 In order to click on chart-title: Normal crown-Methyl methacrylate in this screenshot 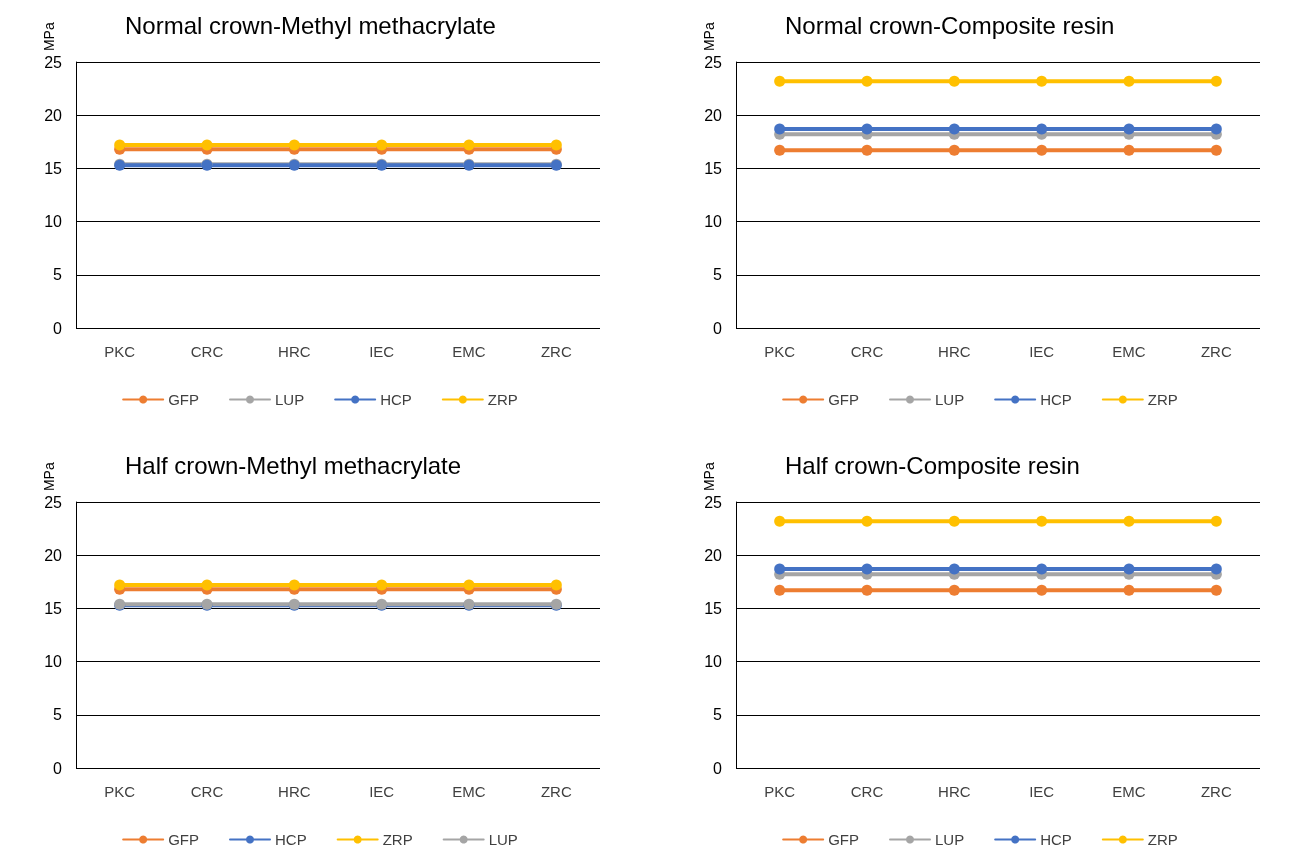, I will do `click(310, 25)`.